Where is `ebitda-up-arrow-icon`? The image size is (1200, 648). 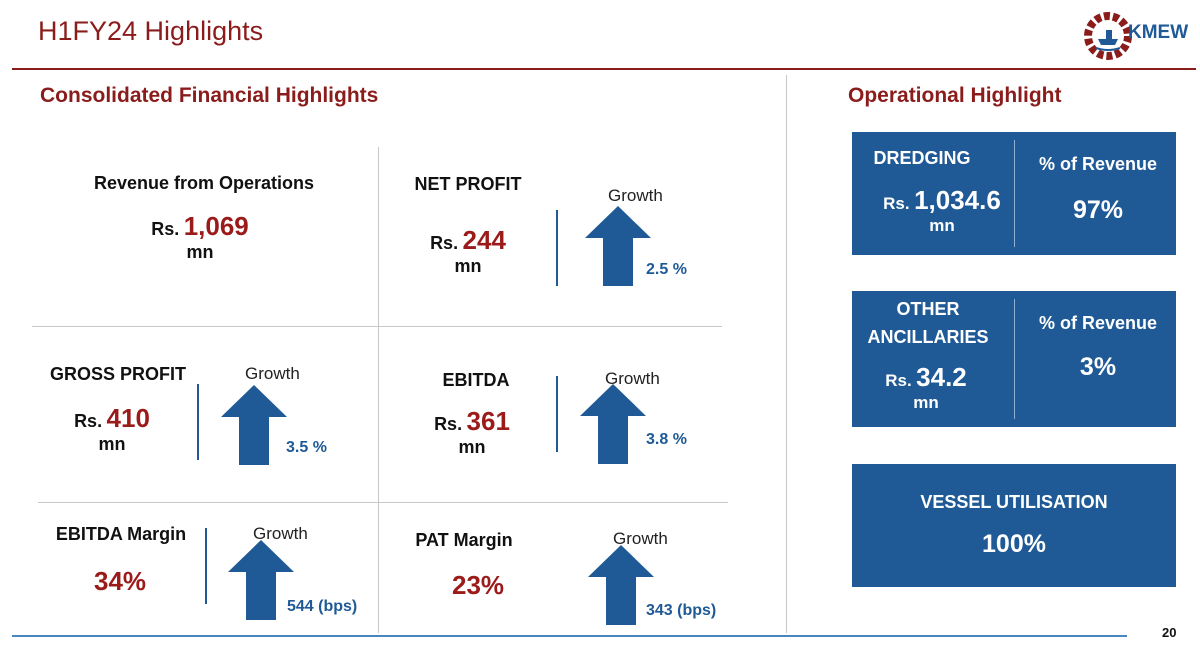 ebitda-up-arrow-icon is located at coordinates (613, 424).